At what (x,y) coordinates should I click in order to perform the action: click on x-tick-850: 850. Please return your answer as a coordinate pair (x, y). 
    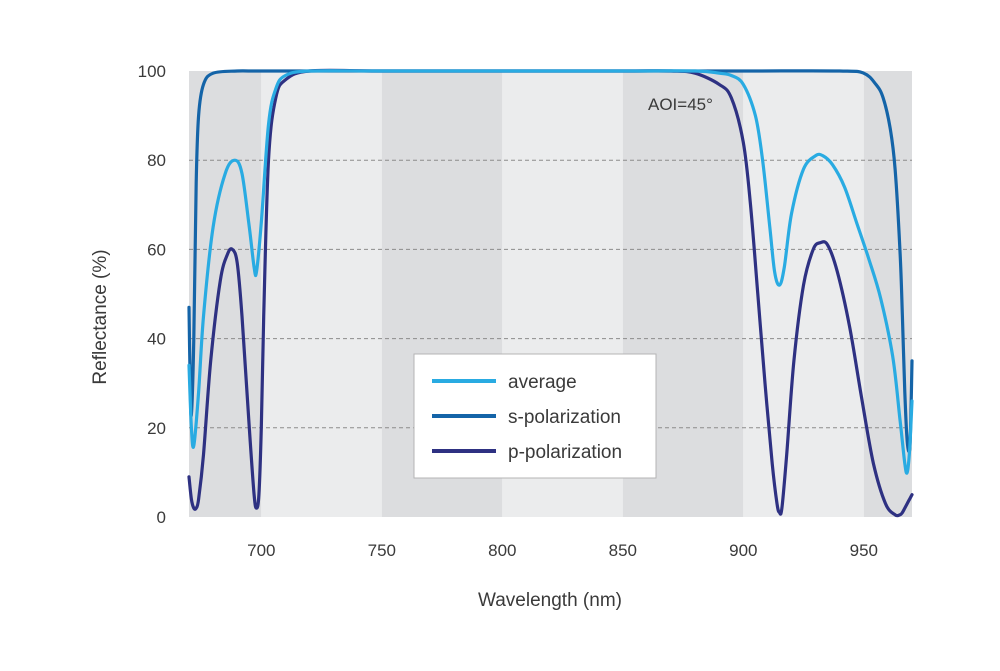
    Looking at the image, I should click on (623, 550).